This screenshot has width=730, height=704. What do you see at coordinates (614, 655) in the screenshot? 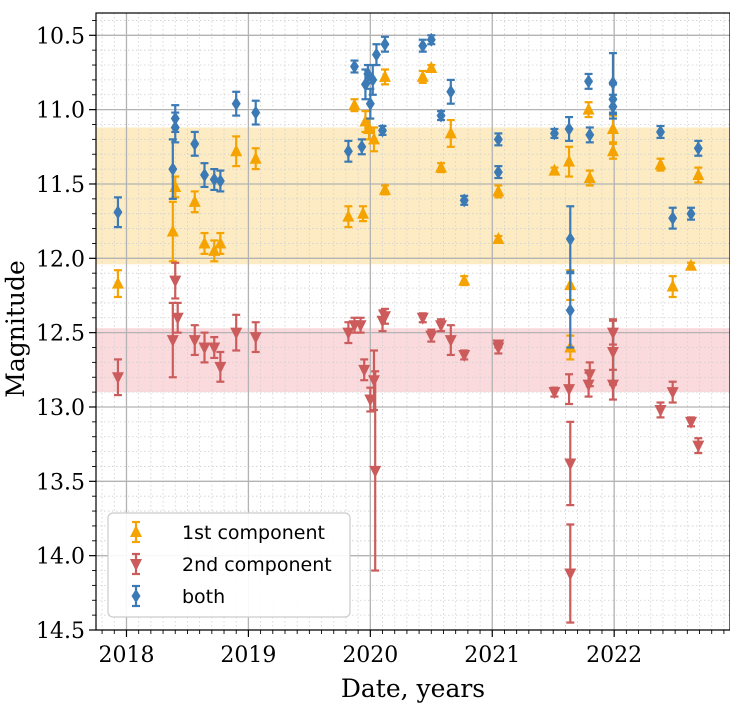
I see `x-tick-label: 2022` at bounding box center [614, 655].